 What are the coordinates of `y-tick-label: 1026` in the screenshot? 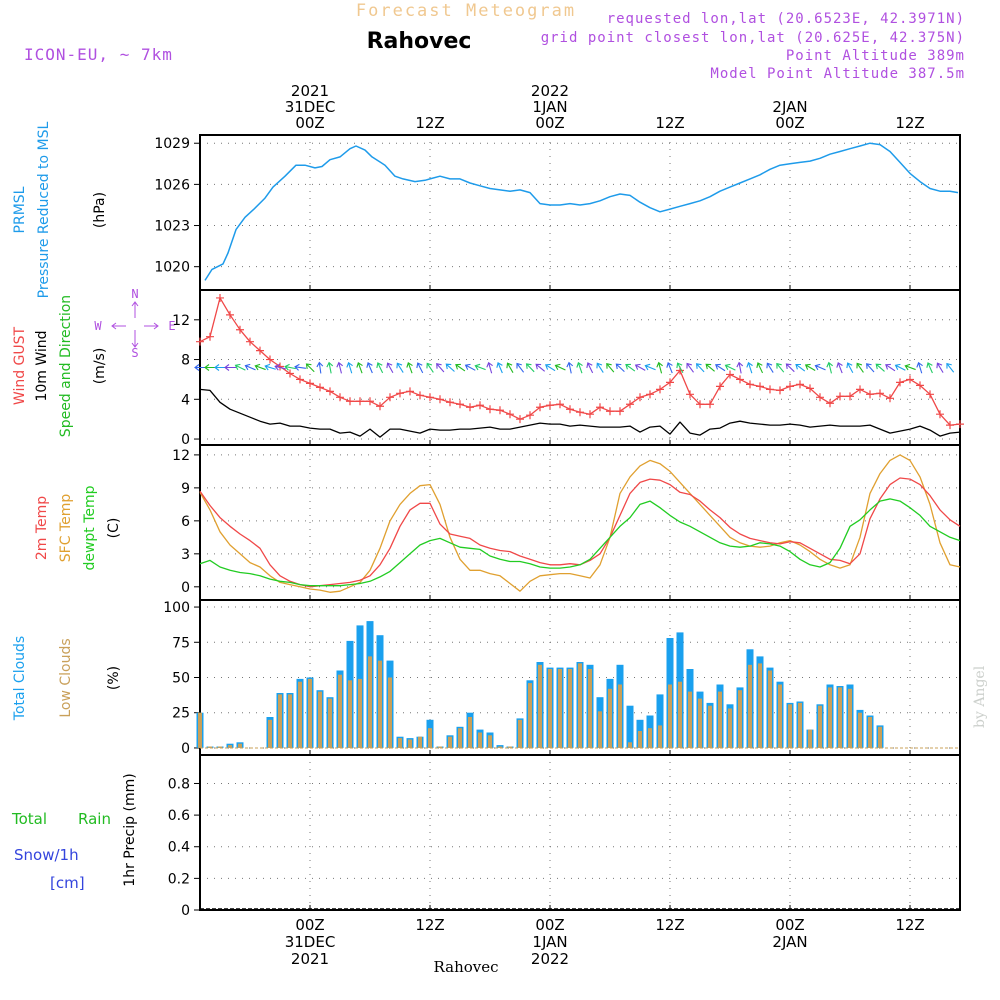 It's located at (172, 185).